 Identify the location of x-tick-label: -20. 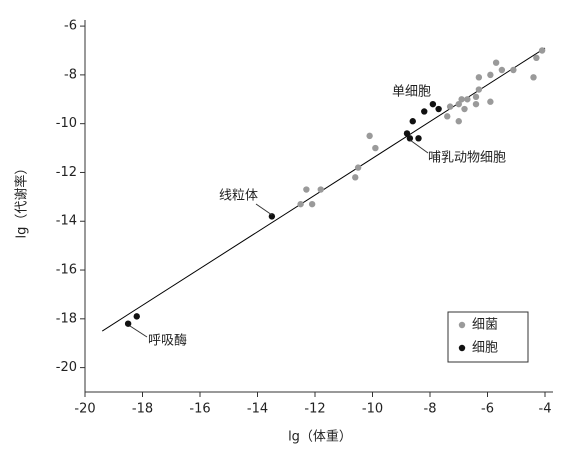
(84, 409).